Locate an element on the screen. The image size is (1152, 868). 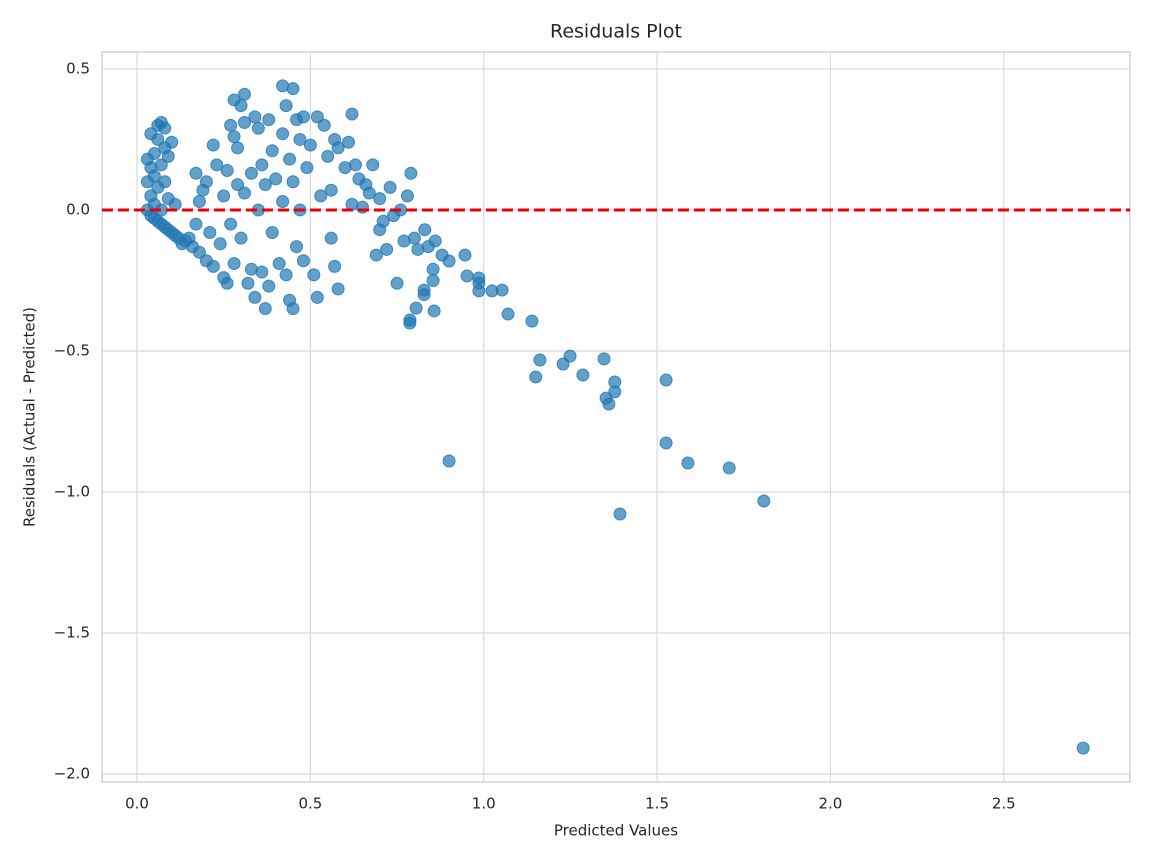
y-tick-label: 0.0 is located at coordinates (78, 209).